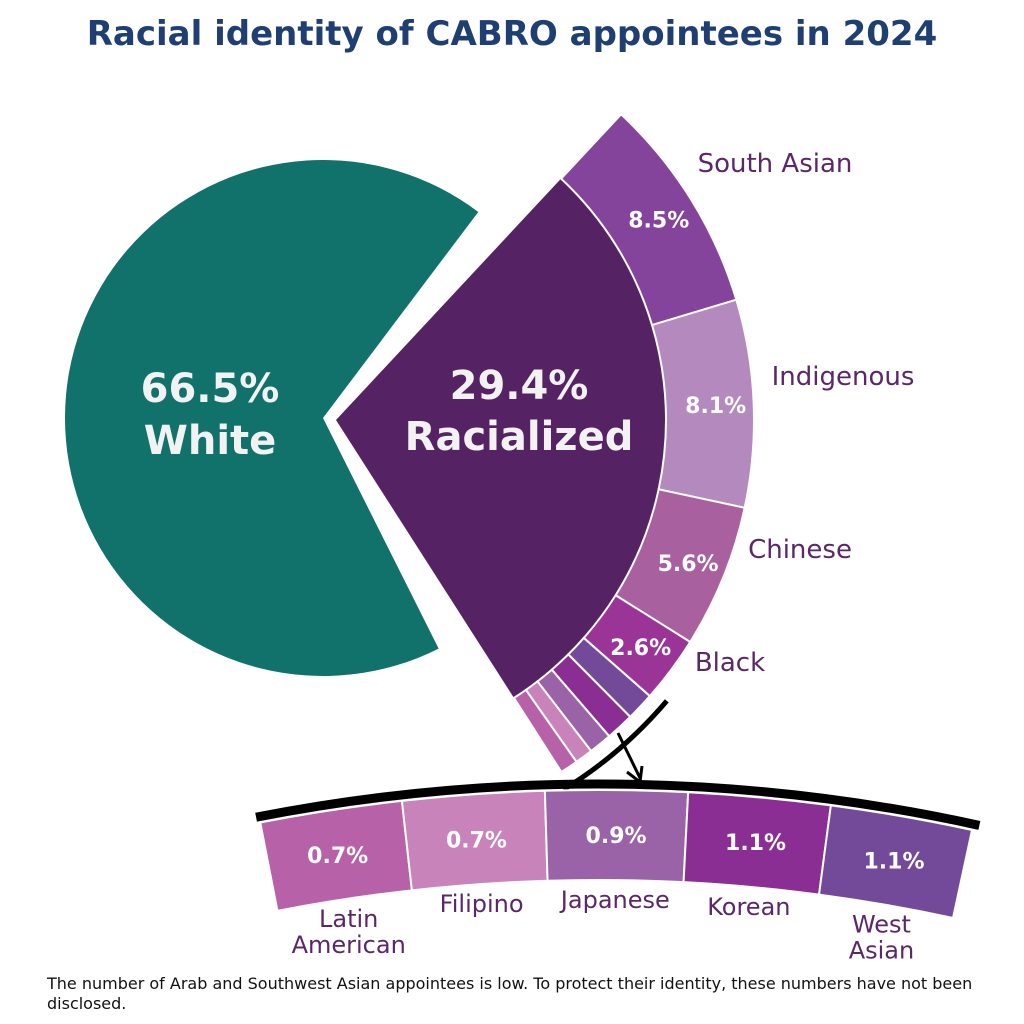  Describe the element at coordinates (210, 441) in the screenshot. I see `label-white-name: White` at that location.